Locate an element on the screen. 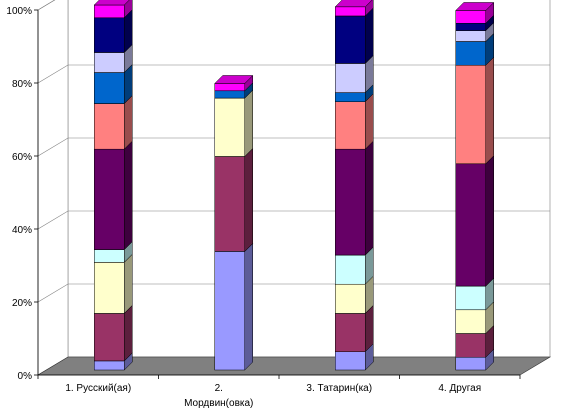 This screenshot has width=568, height=415. y-tick-label: 20% is located at coordinates (22, 303).